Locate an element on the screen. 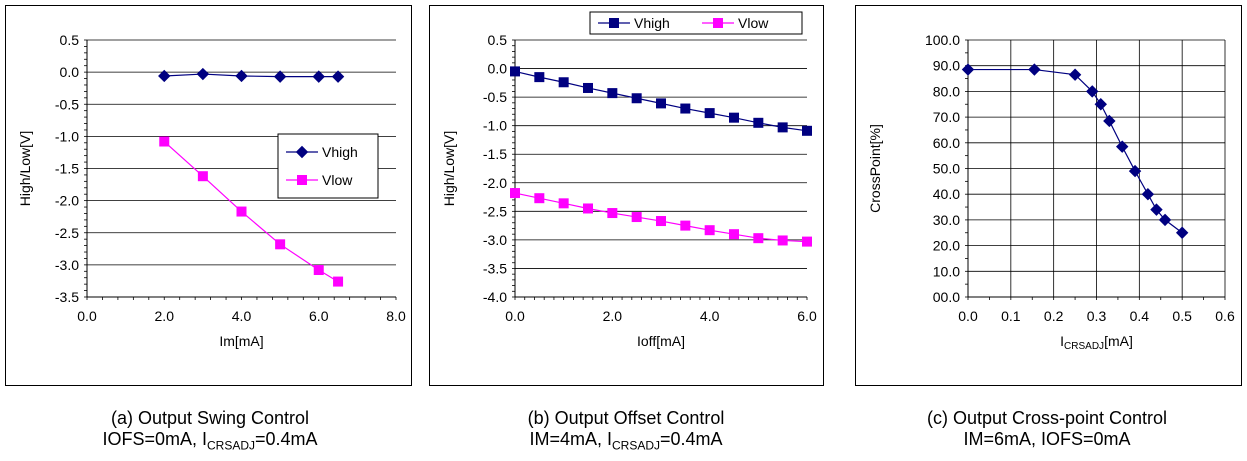  chart-c-y-tick-label: 40.0 is located at coordinates (946, 194).